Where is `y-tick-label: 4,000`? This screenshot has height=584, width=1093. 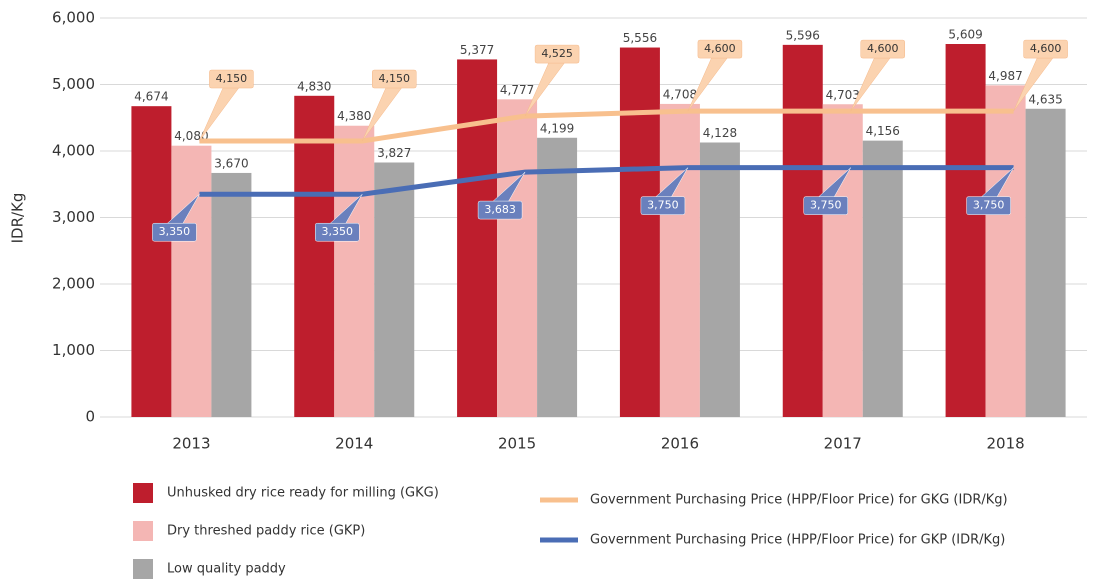
y-tick-label: 4,000 is located at coordinates (73, 151).